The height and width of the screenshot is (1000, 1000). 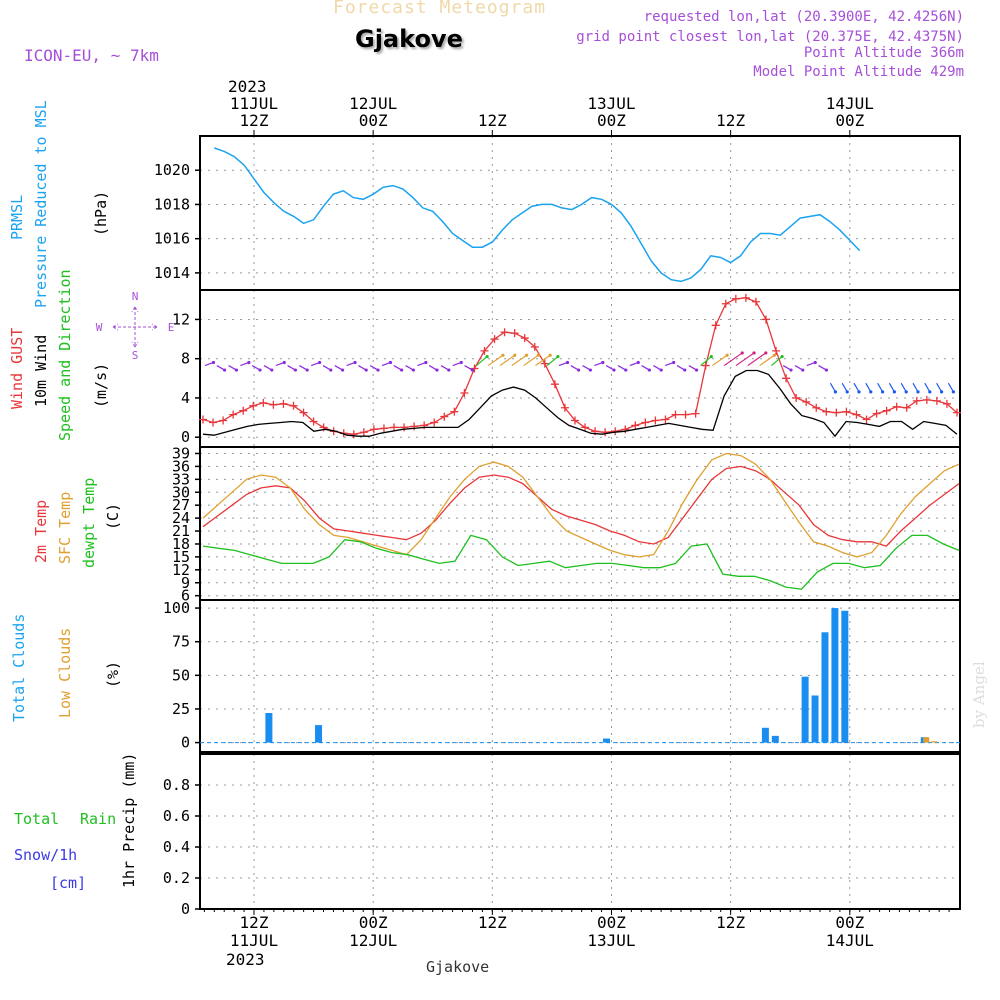 What do you see at coordinates (181, 518) in the screenshot?
I see `temp-tick-label: 24` at bounding box center [181, 518].